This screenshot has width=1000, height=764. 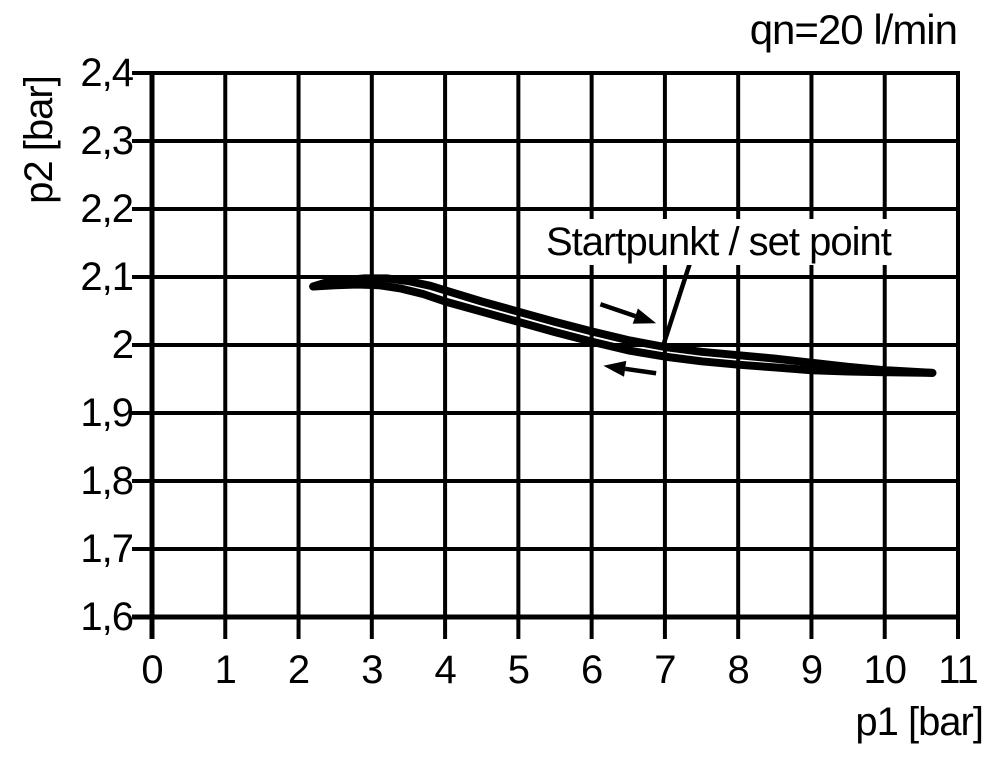 What do you see at coordinates (885, 670) in the screenshot?
I see `x-tick-label: 10` at bounding box center [885, 670].